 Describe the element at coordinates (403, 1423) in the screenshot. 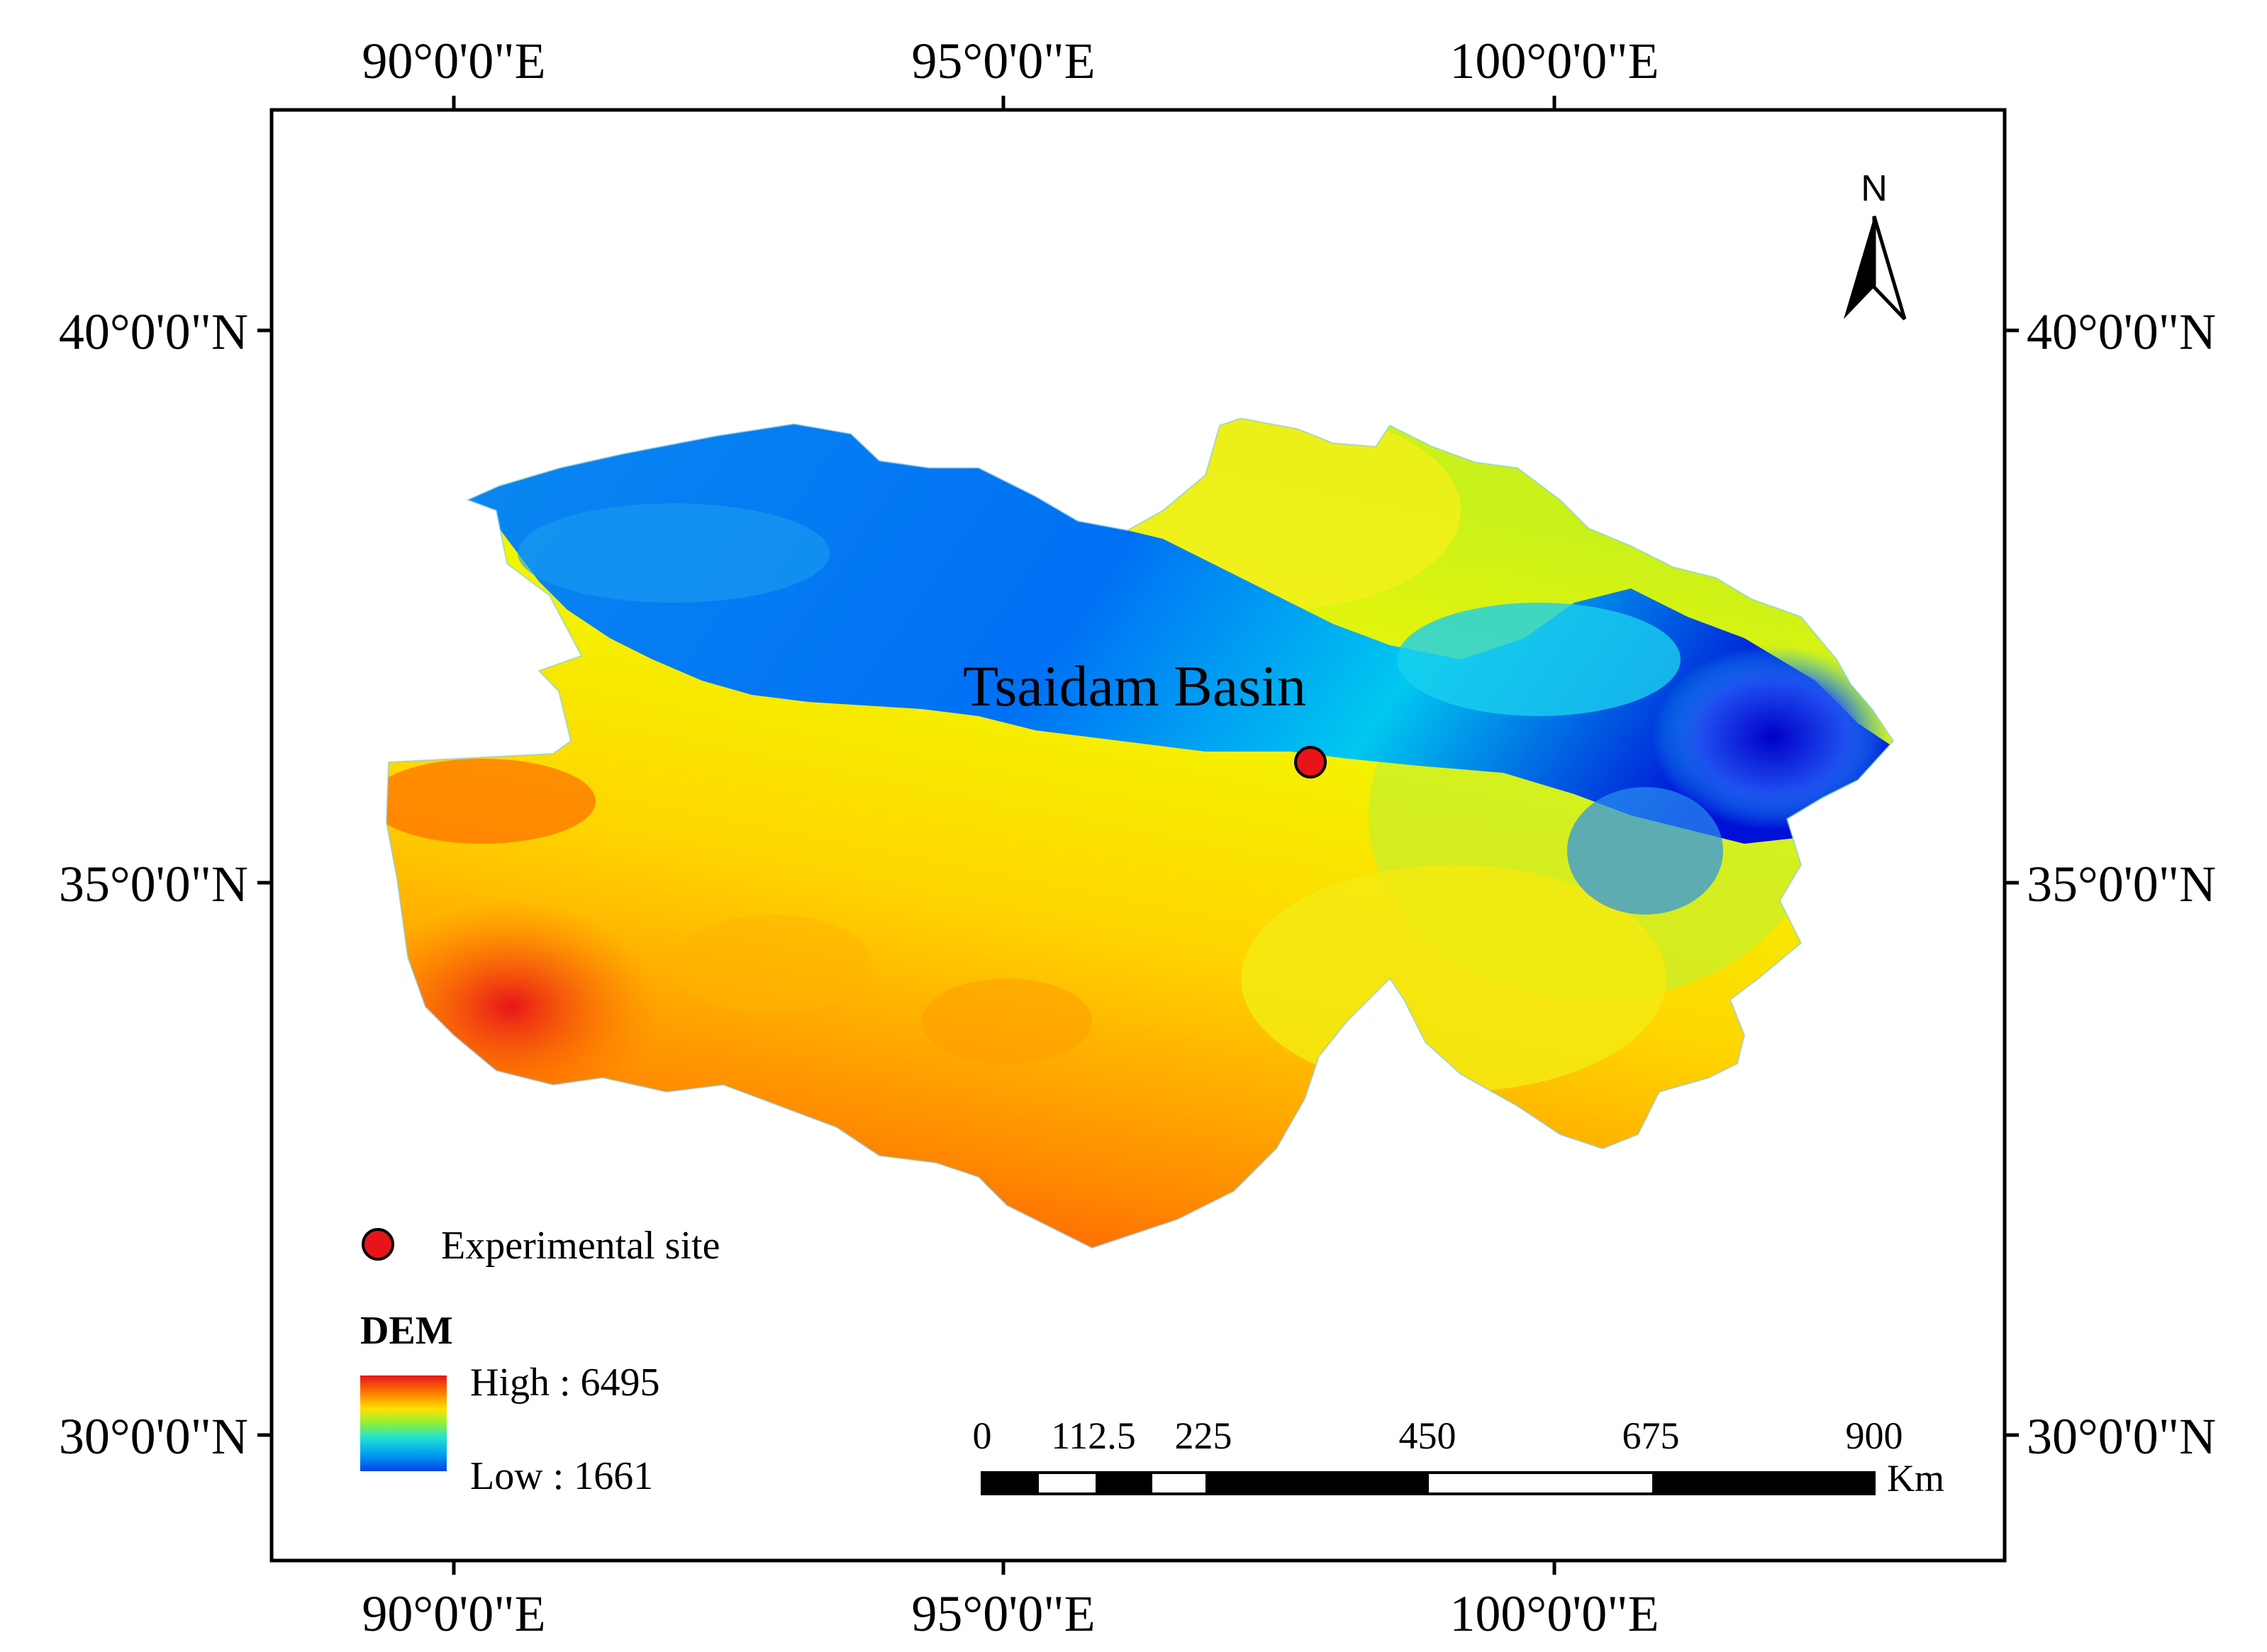

I see `dem-color-ramp` at that location.